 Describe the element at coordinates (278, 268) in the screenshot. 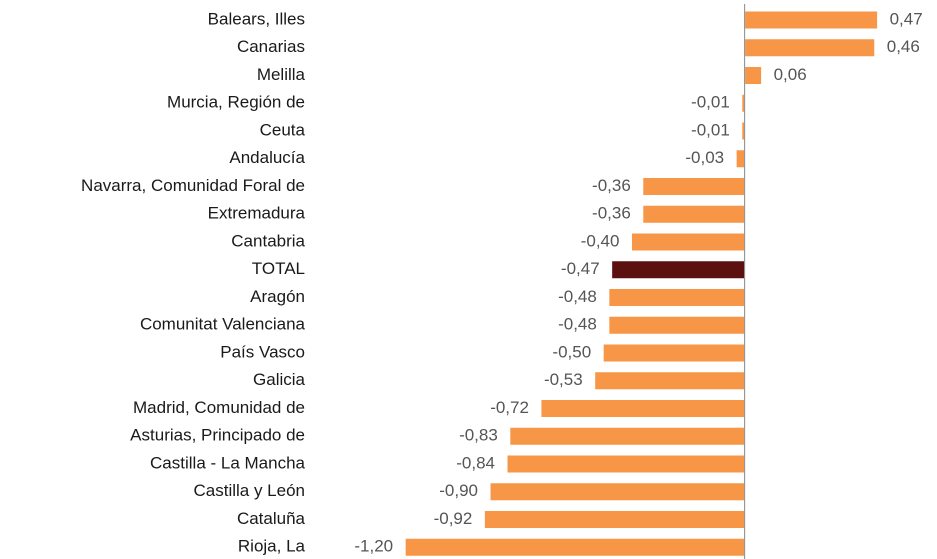

I see `category-label: TOTAL` at that location.